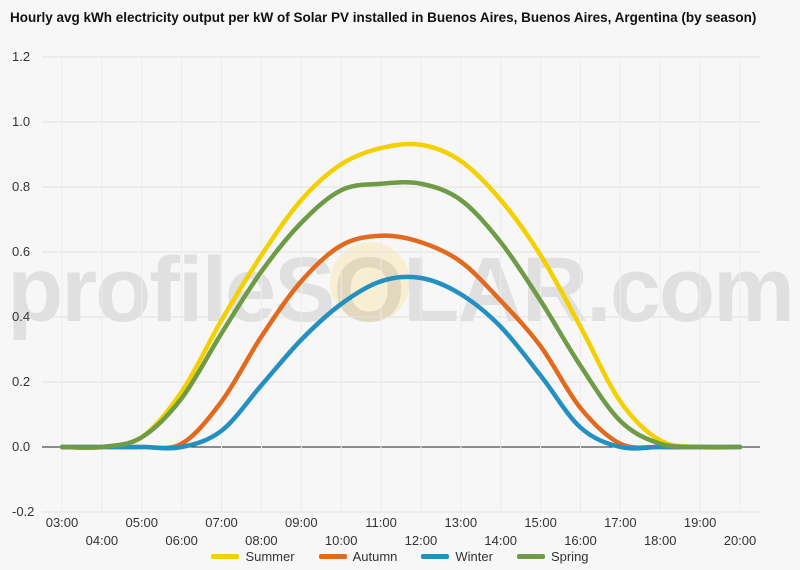 The height and width of the screenshot is (570, 800). Describe the element at coordinates (569, 556) in the screenshot. I see `legend-label: Spring` at that location.